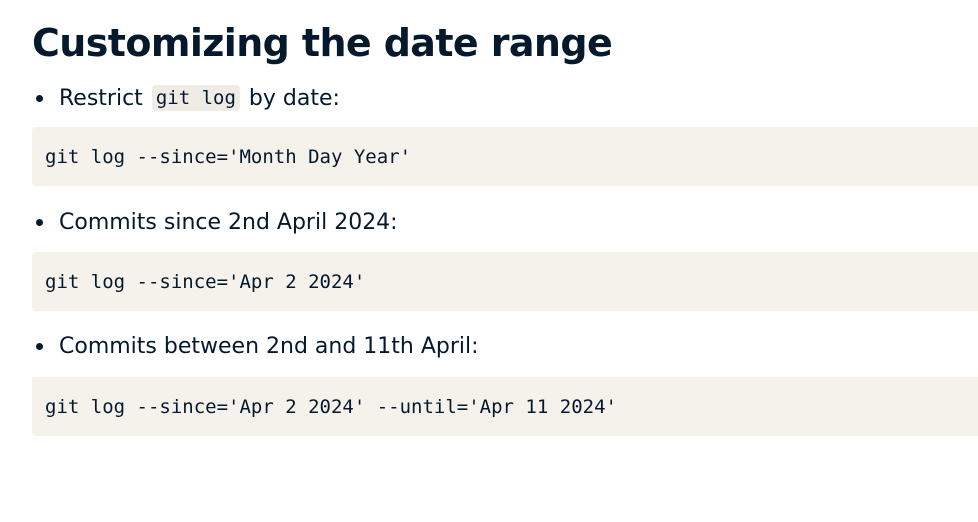 The width and height of the screenshot is (978, 522). I want to click on bullet-text: Restrict, so click(101, 98).